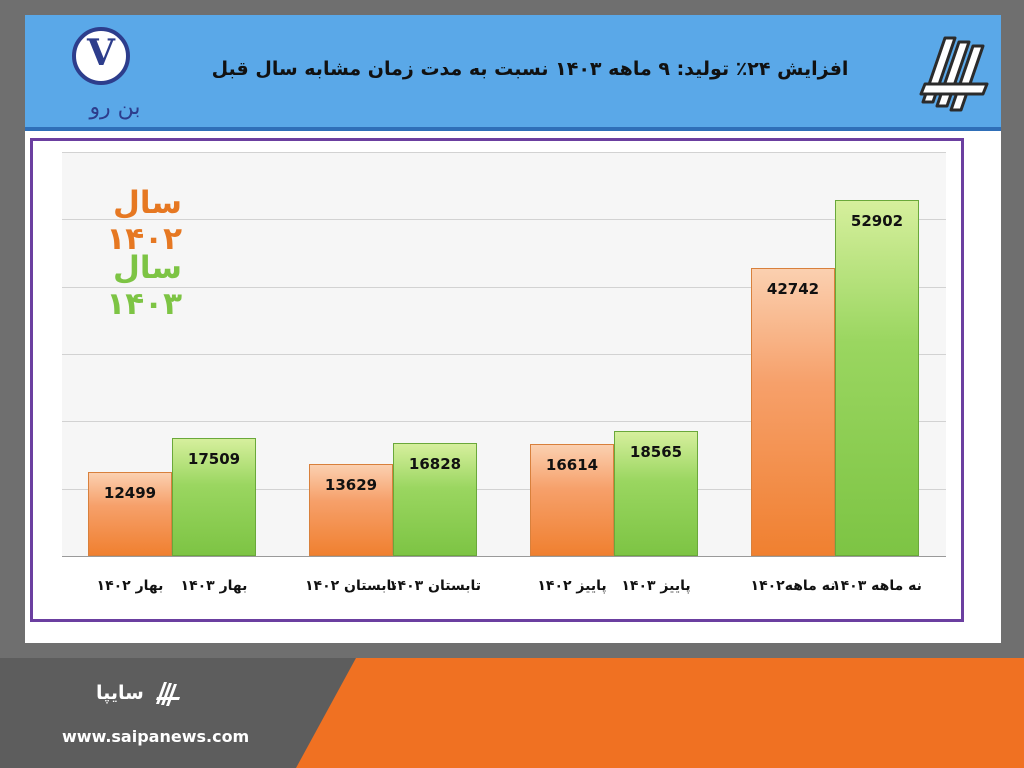 This screenshot has width=1024, height=768. Describe the element at coordinates (130, 586) in the screenshot. I see `x-tick-label: بهار ۱۴۰۲` at that location.